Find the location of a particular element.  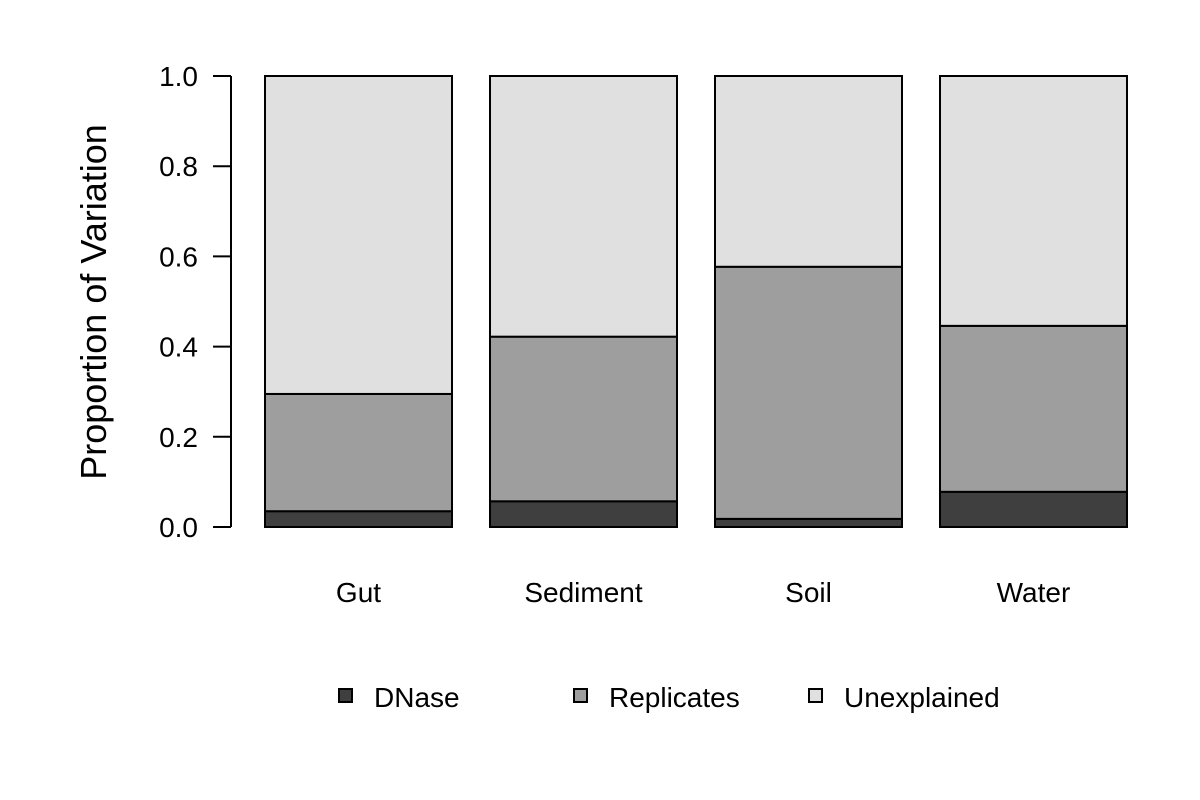

y-axis-label: Proportion of Variation is located at coordinates (93, 302).